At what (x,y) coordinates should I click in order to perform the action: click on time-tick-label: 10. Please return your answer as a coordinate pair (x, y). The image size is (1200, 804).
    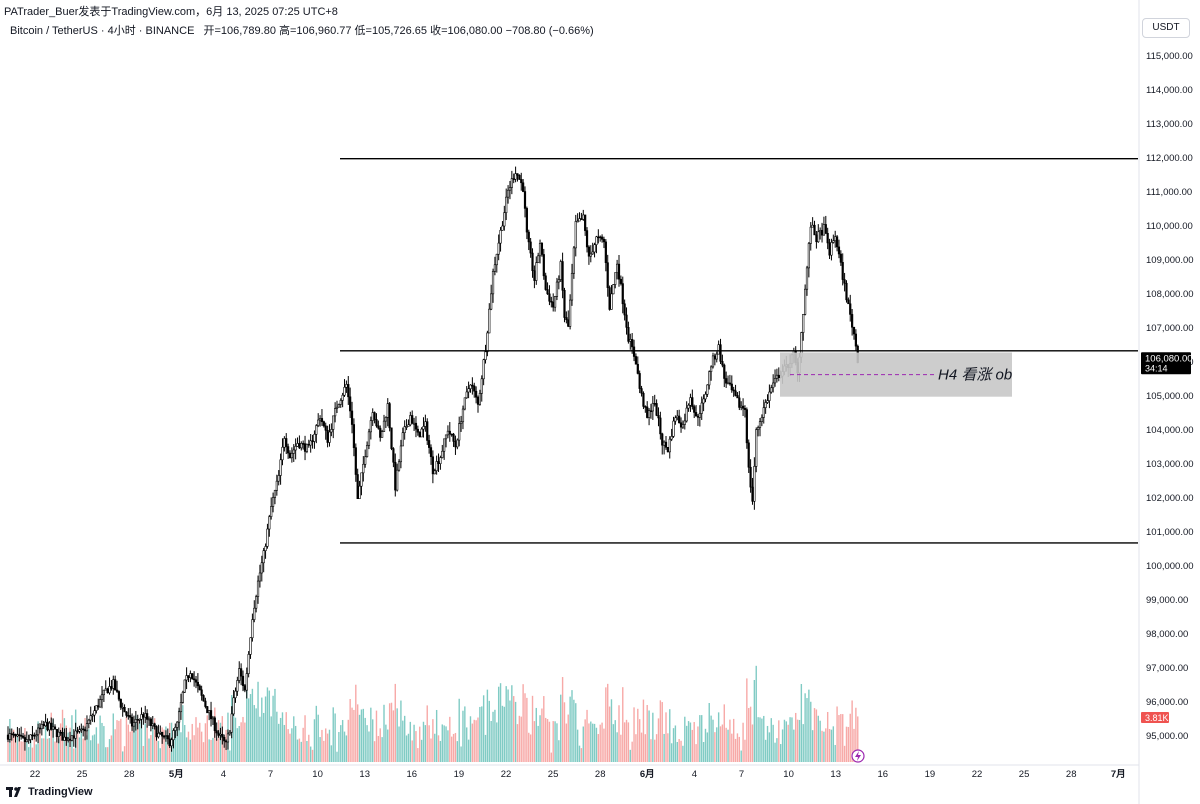
    Looking at the image, I should click on (317, 774).